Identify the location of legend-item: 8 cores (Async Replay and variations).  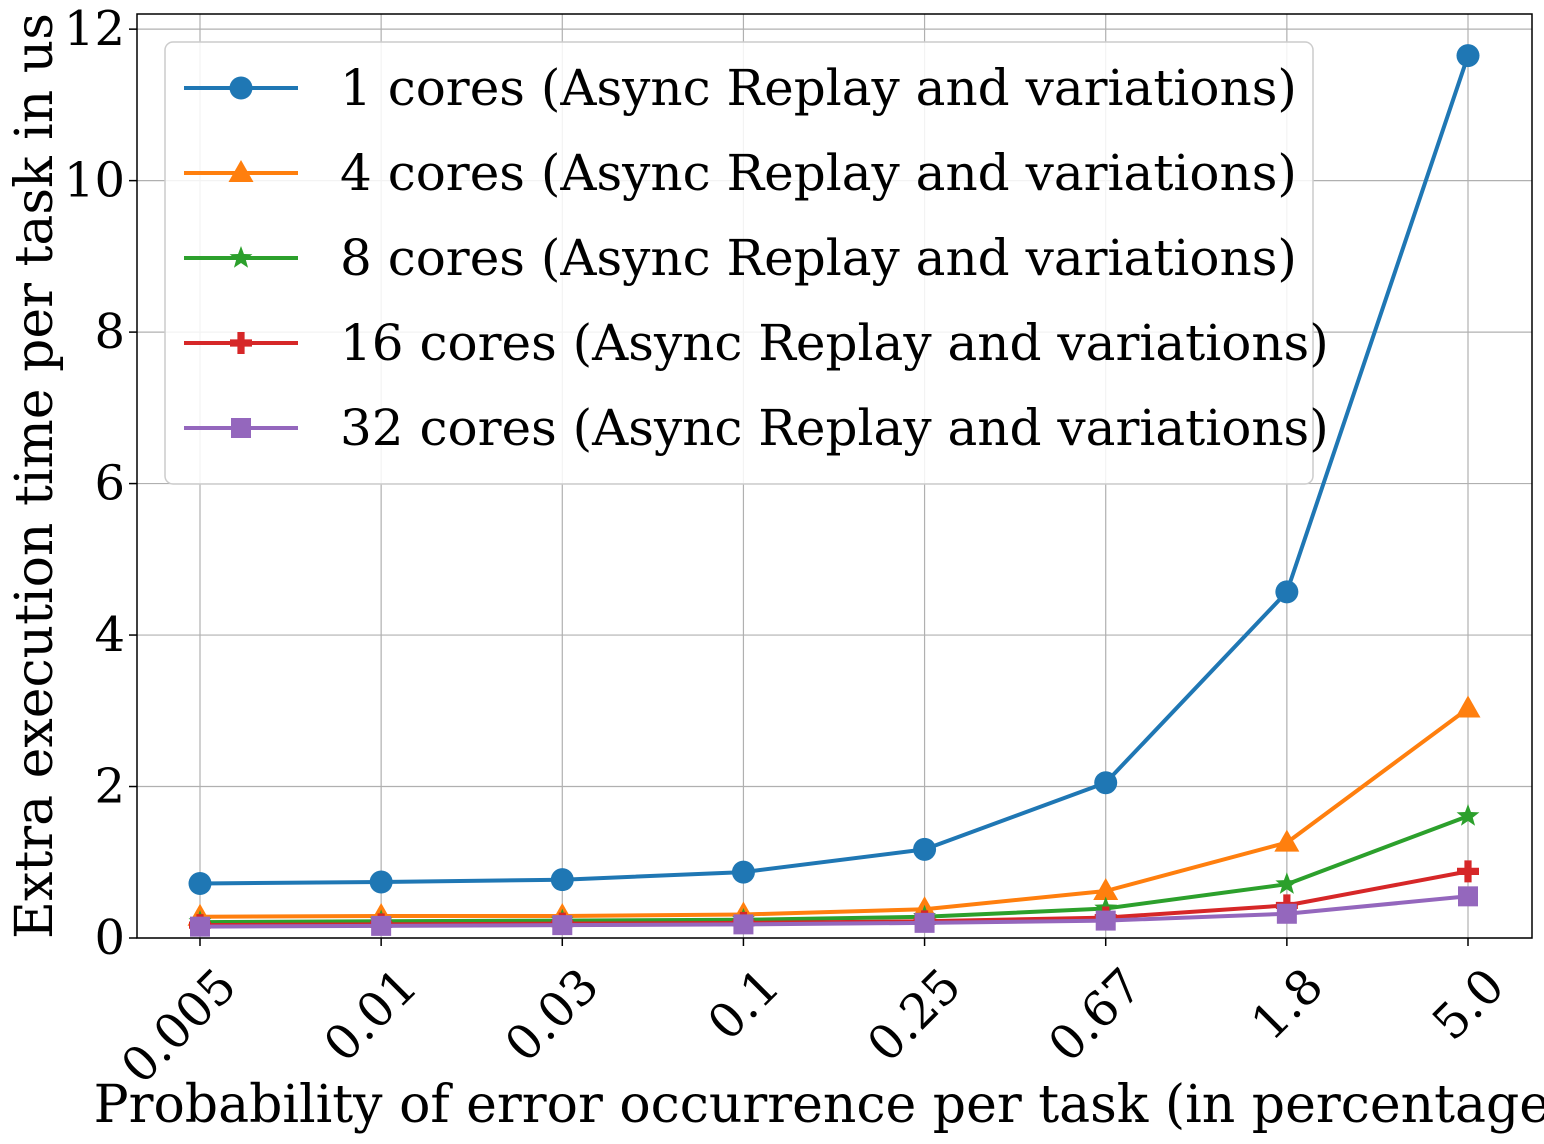
(740, 258).